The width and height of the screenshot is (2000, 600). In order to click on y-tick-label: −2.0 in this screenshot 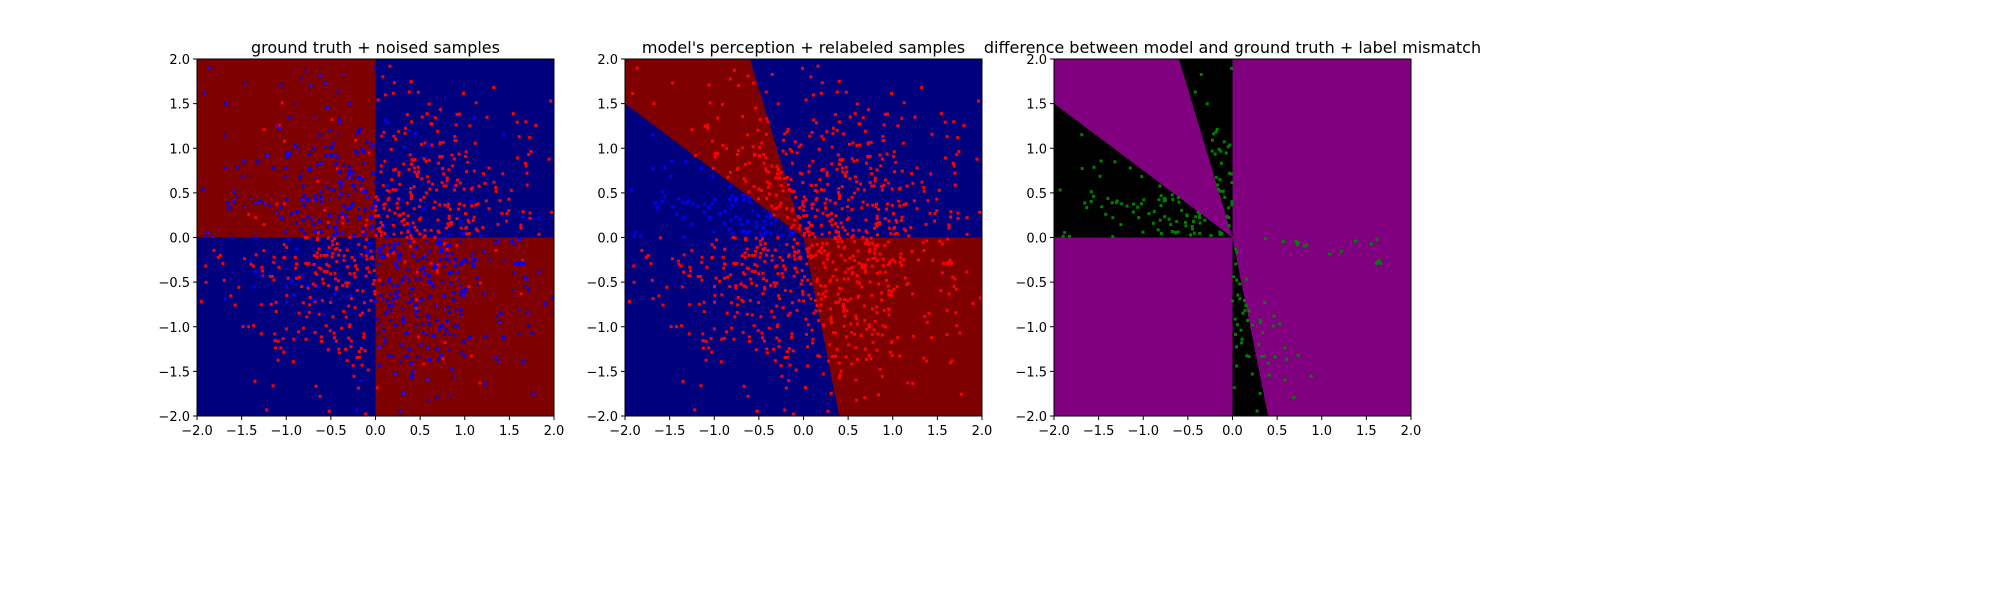, I will do `click(602, 417)`.